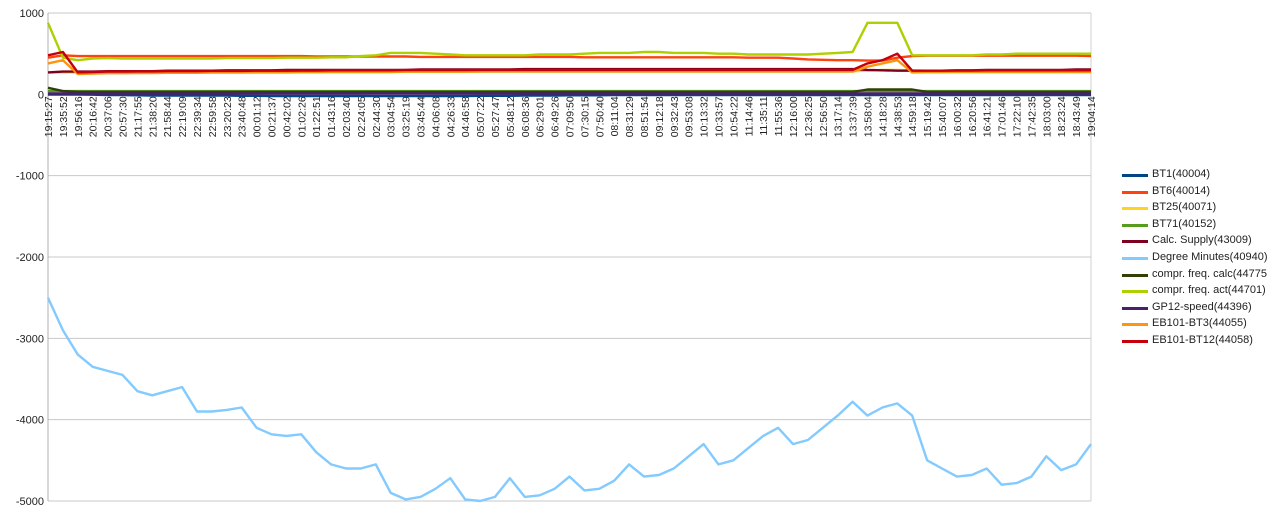 This screenshot has height=517, width=1280. What do you see at coordinates (883, 116) in the screenshot?
I see `x-tick-label: 14:18:28` at bounding box center [883, 116].